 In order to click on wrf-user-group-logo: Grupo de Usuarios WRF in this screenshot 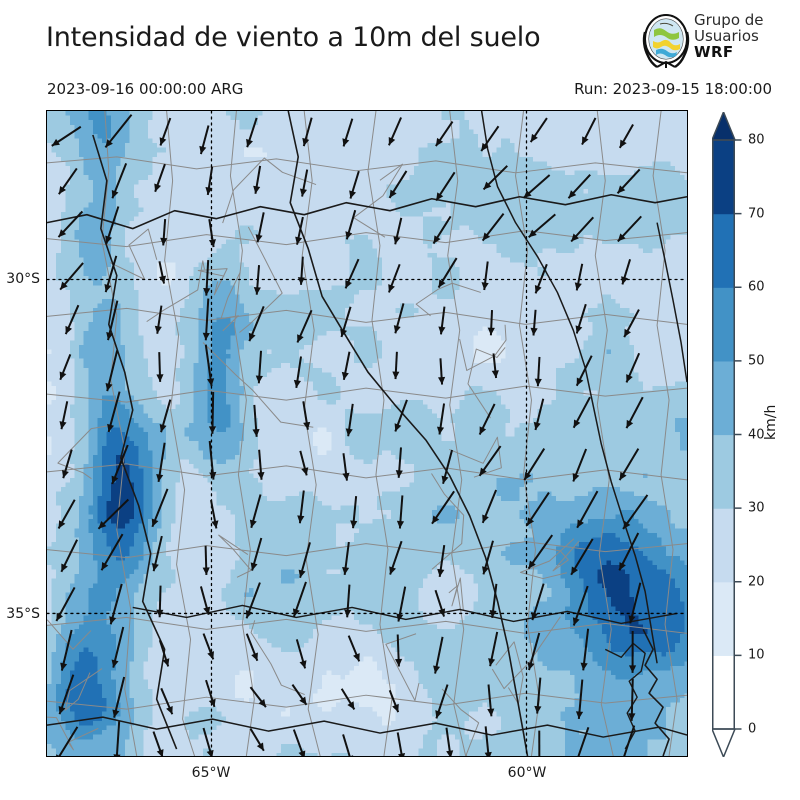, I will do `click(715, 41)`.